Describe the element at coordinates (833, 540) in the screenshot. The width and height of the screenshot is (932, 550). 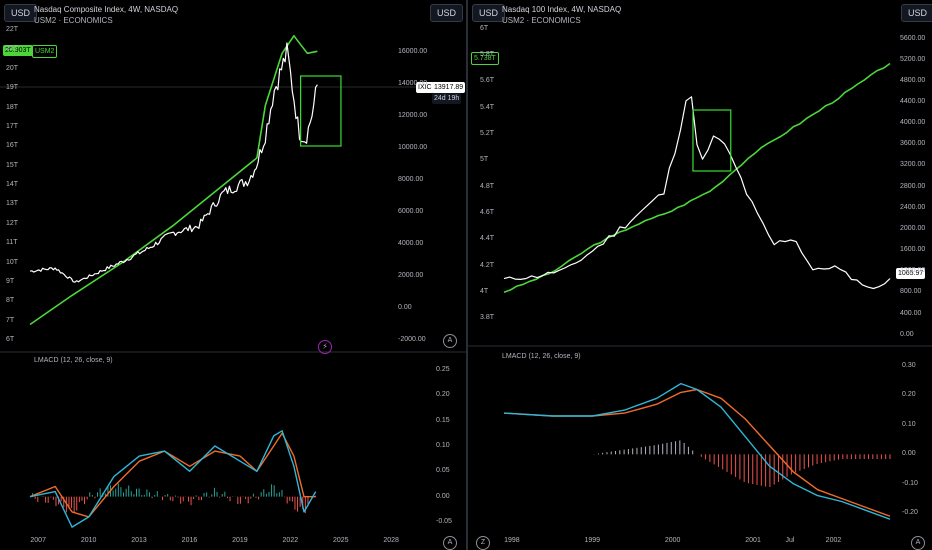
I see `right-x-axis-tick: 2002` at that location.